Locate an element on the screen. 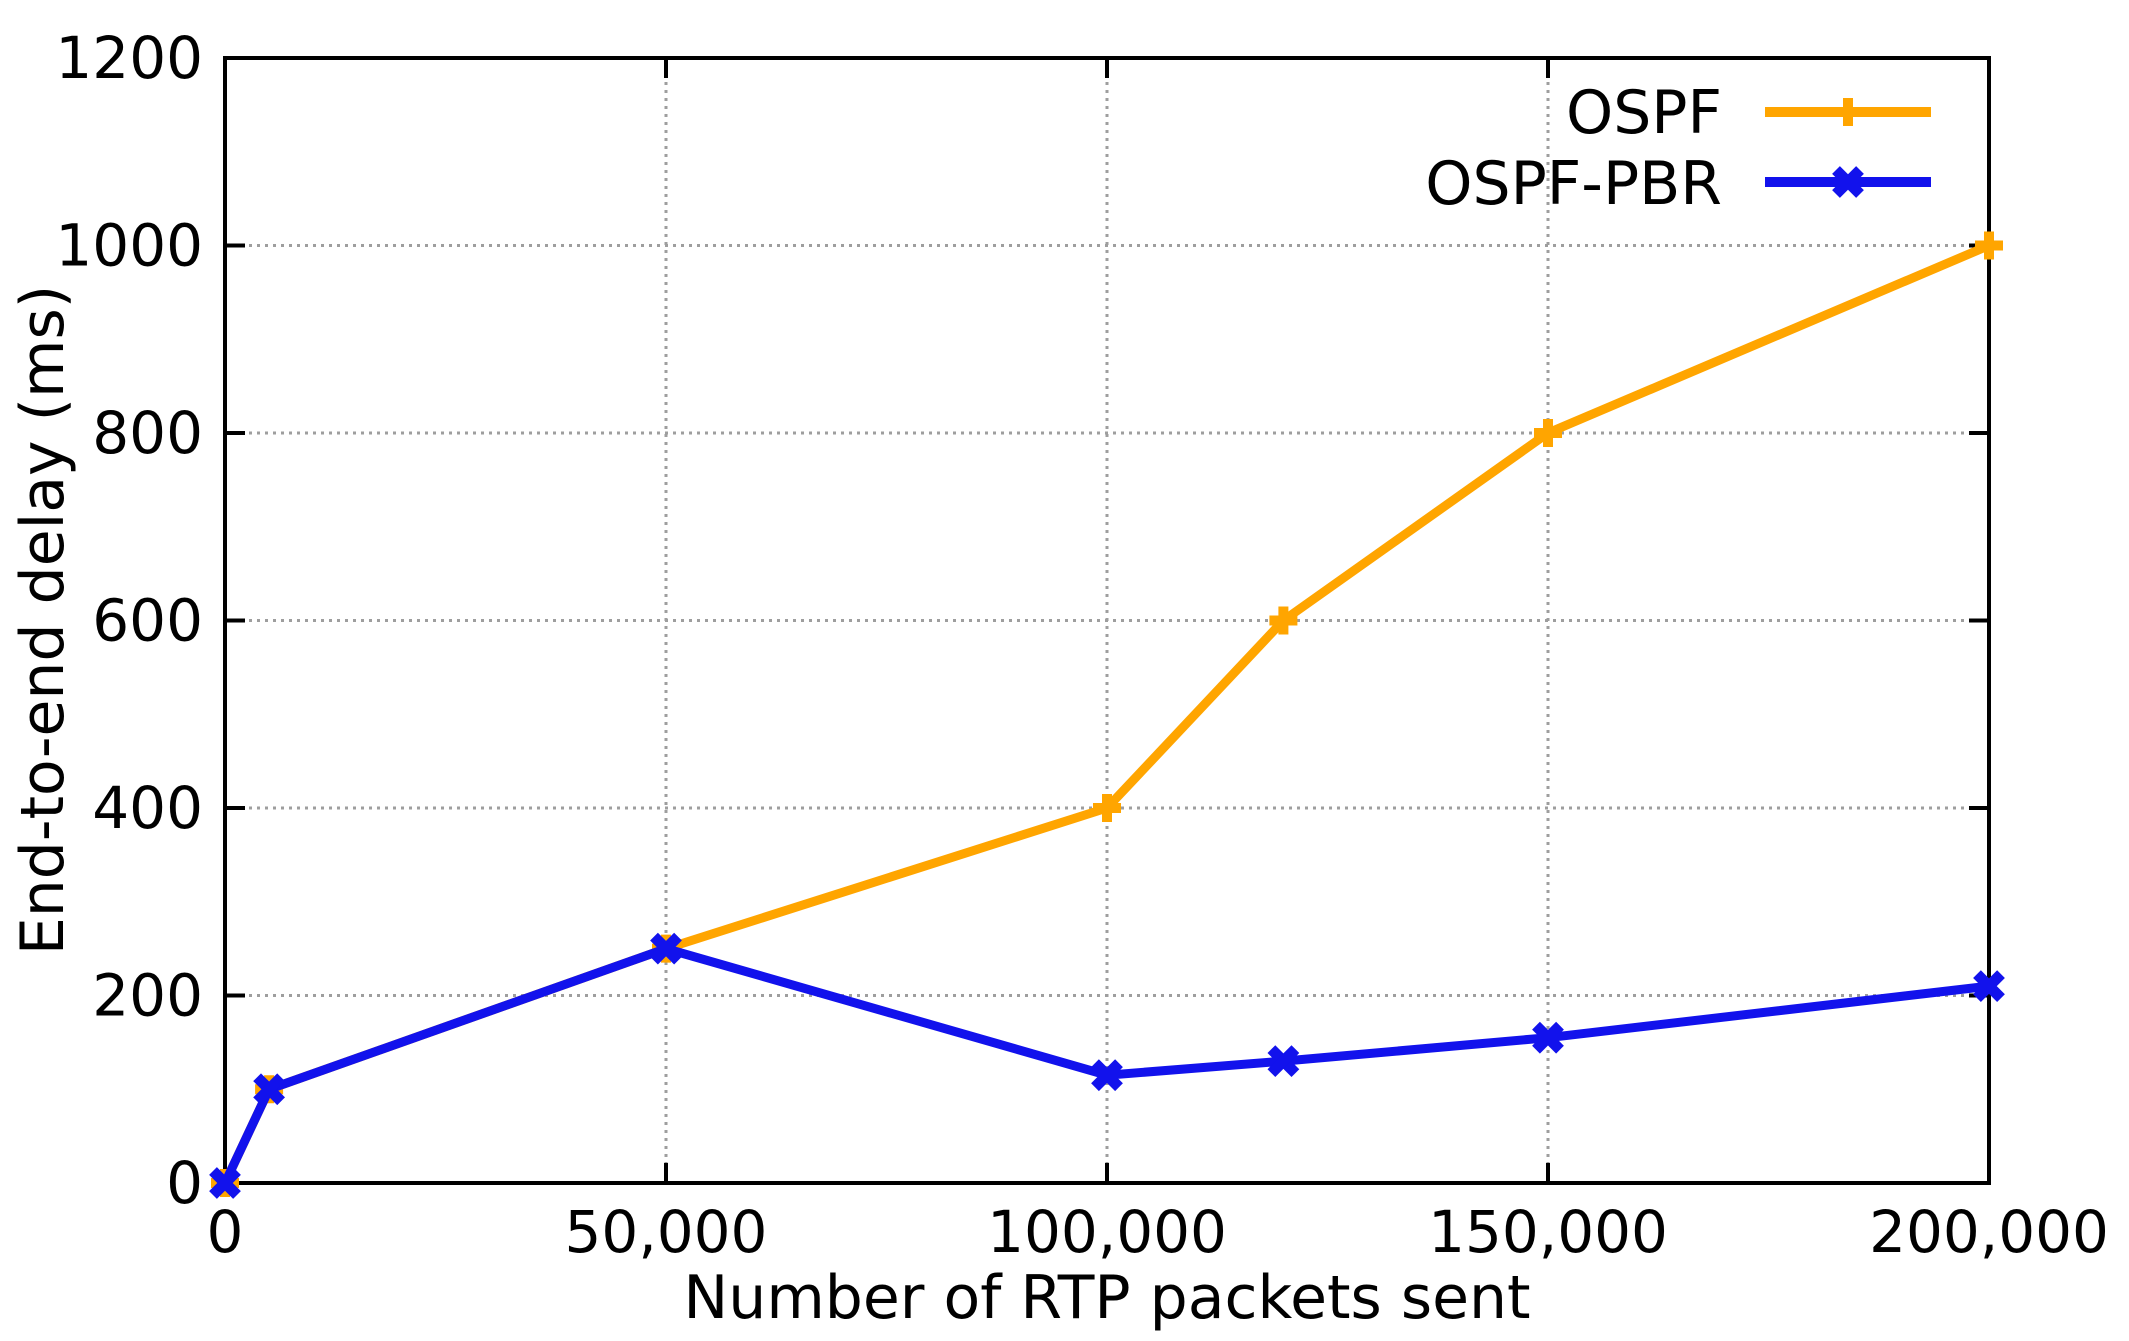 Image resolution: width=2129 pixels, height=1341 pixels. y-tick-label: 0 is located at coordinates (184, 1183).